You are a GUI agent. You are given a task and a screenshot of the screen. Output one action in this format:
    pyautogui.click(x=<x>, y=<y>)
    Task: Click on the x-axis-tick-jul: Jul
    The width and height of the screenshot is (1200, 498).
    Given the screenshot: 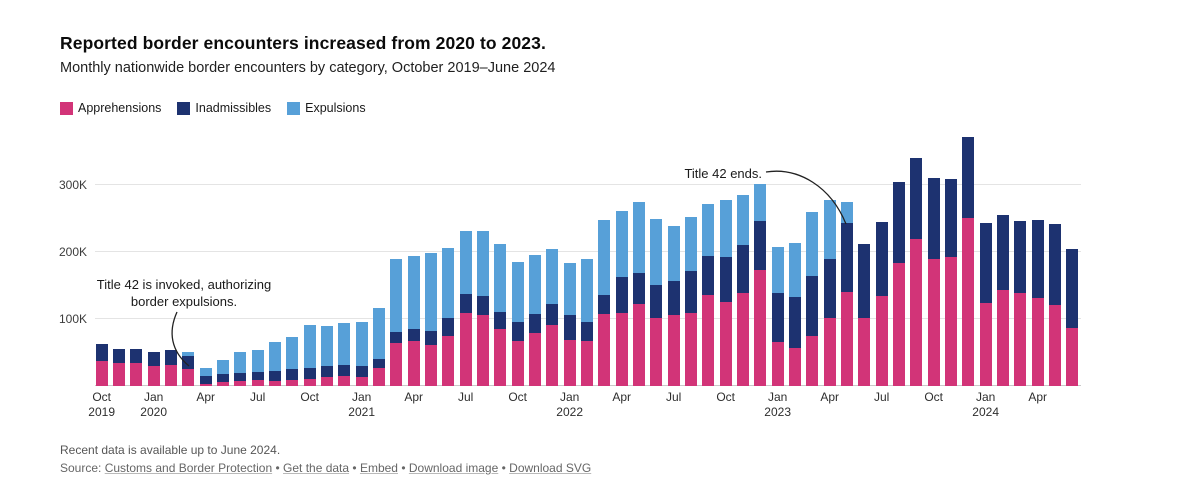 What is the action you would take?
    pyautogui.click(x=257, y=397)
    